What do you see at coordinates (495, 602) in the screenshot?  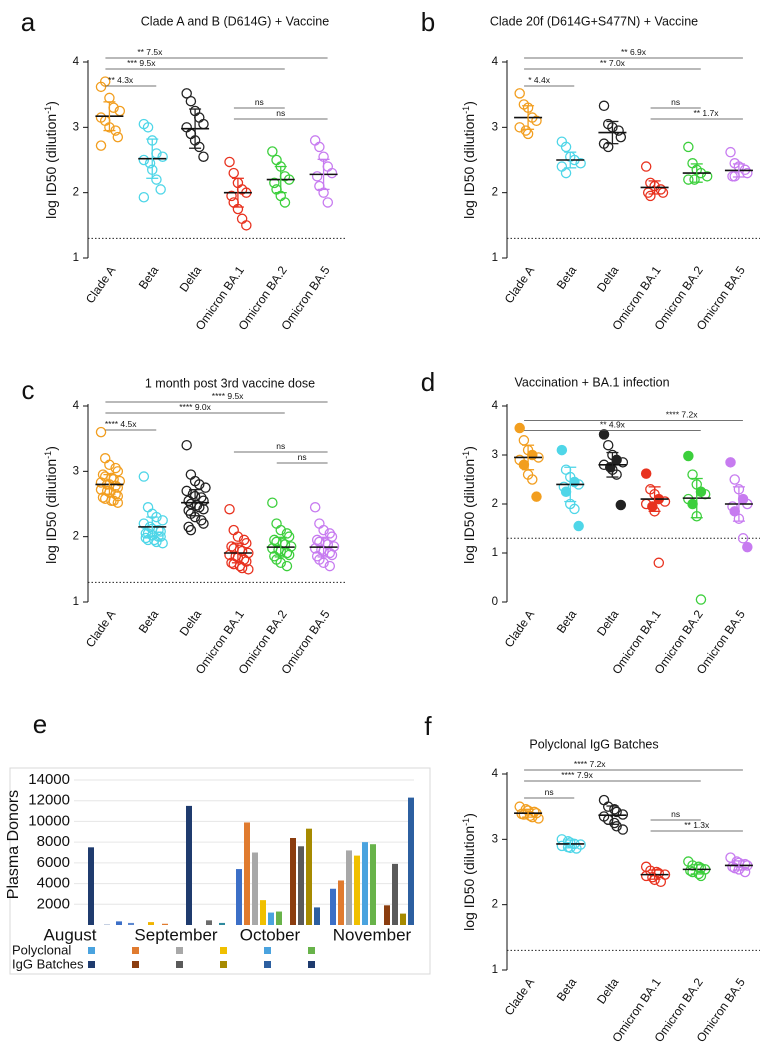 I see `y-tick-label: 0` at bounding box center [495, 602].